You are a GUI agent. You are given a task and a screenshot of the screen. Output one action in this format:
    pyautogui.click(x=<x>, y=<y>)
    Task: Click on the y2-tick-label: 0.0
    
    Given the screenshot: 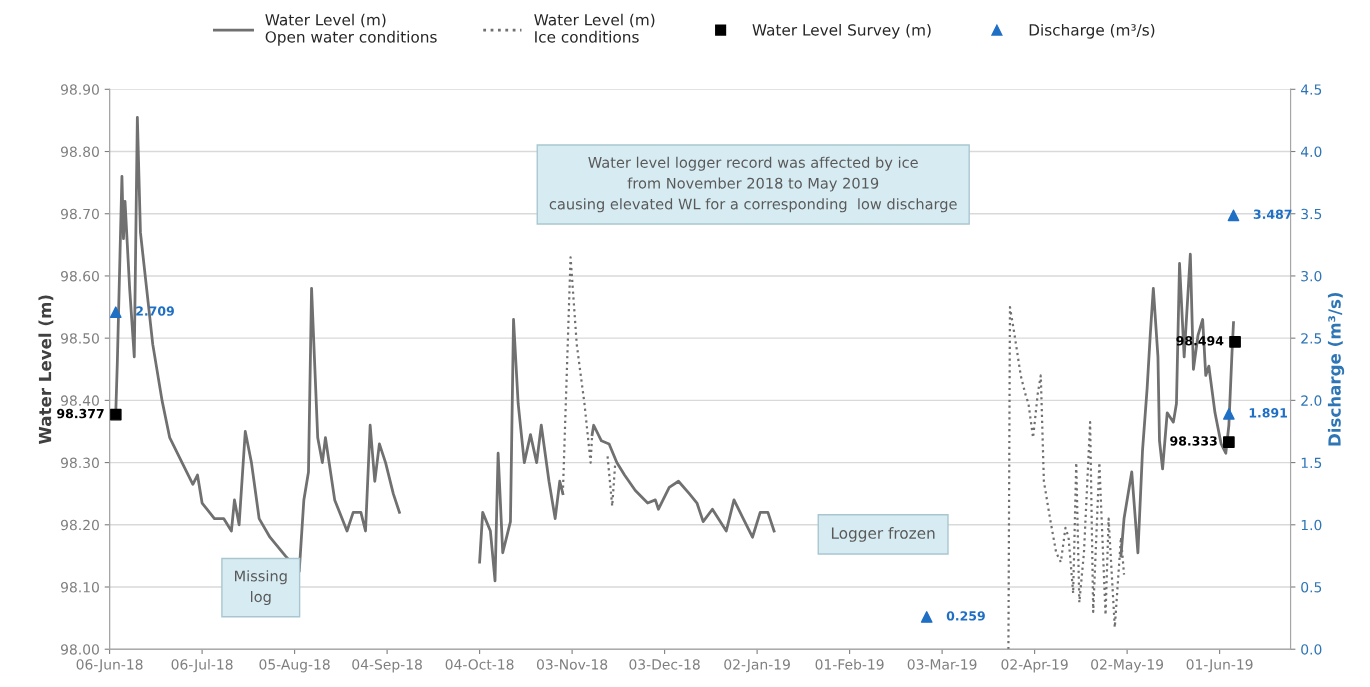 What is the action you would take?
    pyautogui.click(x=1311, y=649)
    